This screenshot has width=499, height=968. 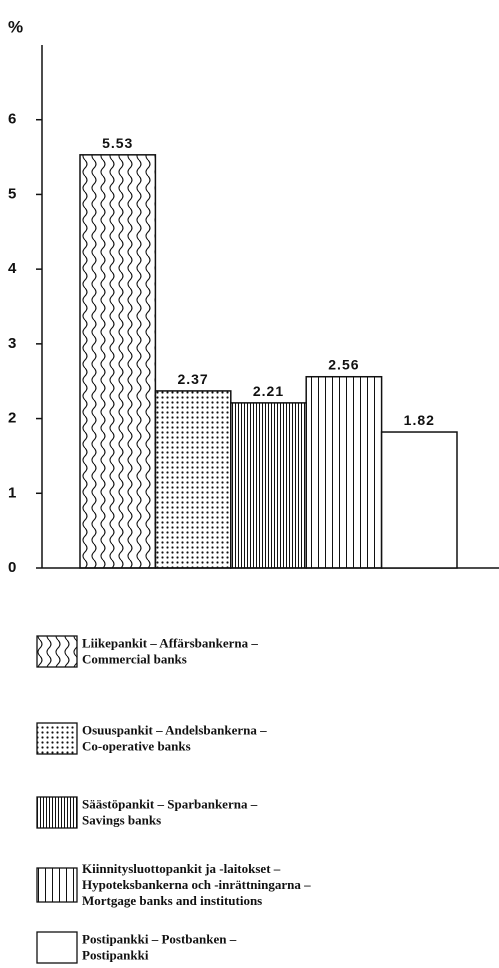 What do you see at coordinates (419, 420) in the screenshot?
I see `value-label: 1.82` at bounding box center [419, 420].